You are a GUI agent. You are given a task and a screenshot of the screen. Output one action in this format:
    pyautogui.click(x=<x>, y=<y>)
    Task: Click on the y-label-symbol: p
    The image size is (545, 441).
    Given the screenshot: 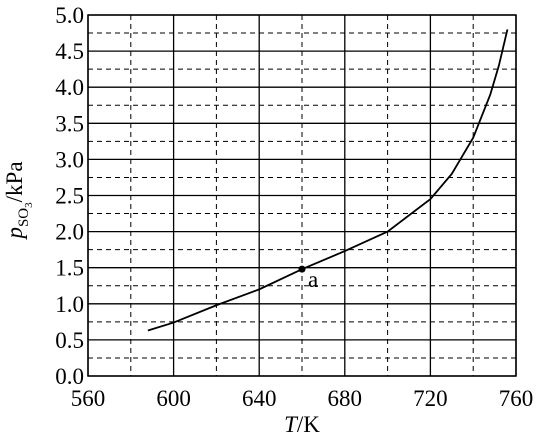 What is the action you would take?
    pyautogui.click(x=14, y=234)
    